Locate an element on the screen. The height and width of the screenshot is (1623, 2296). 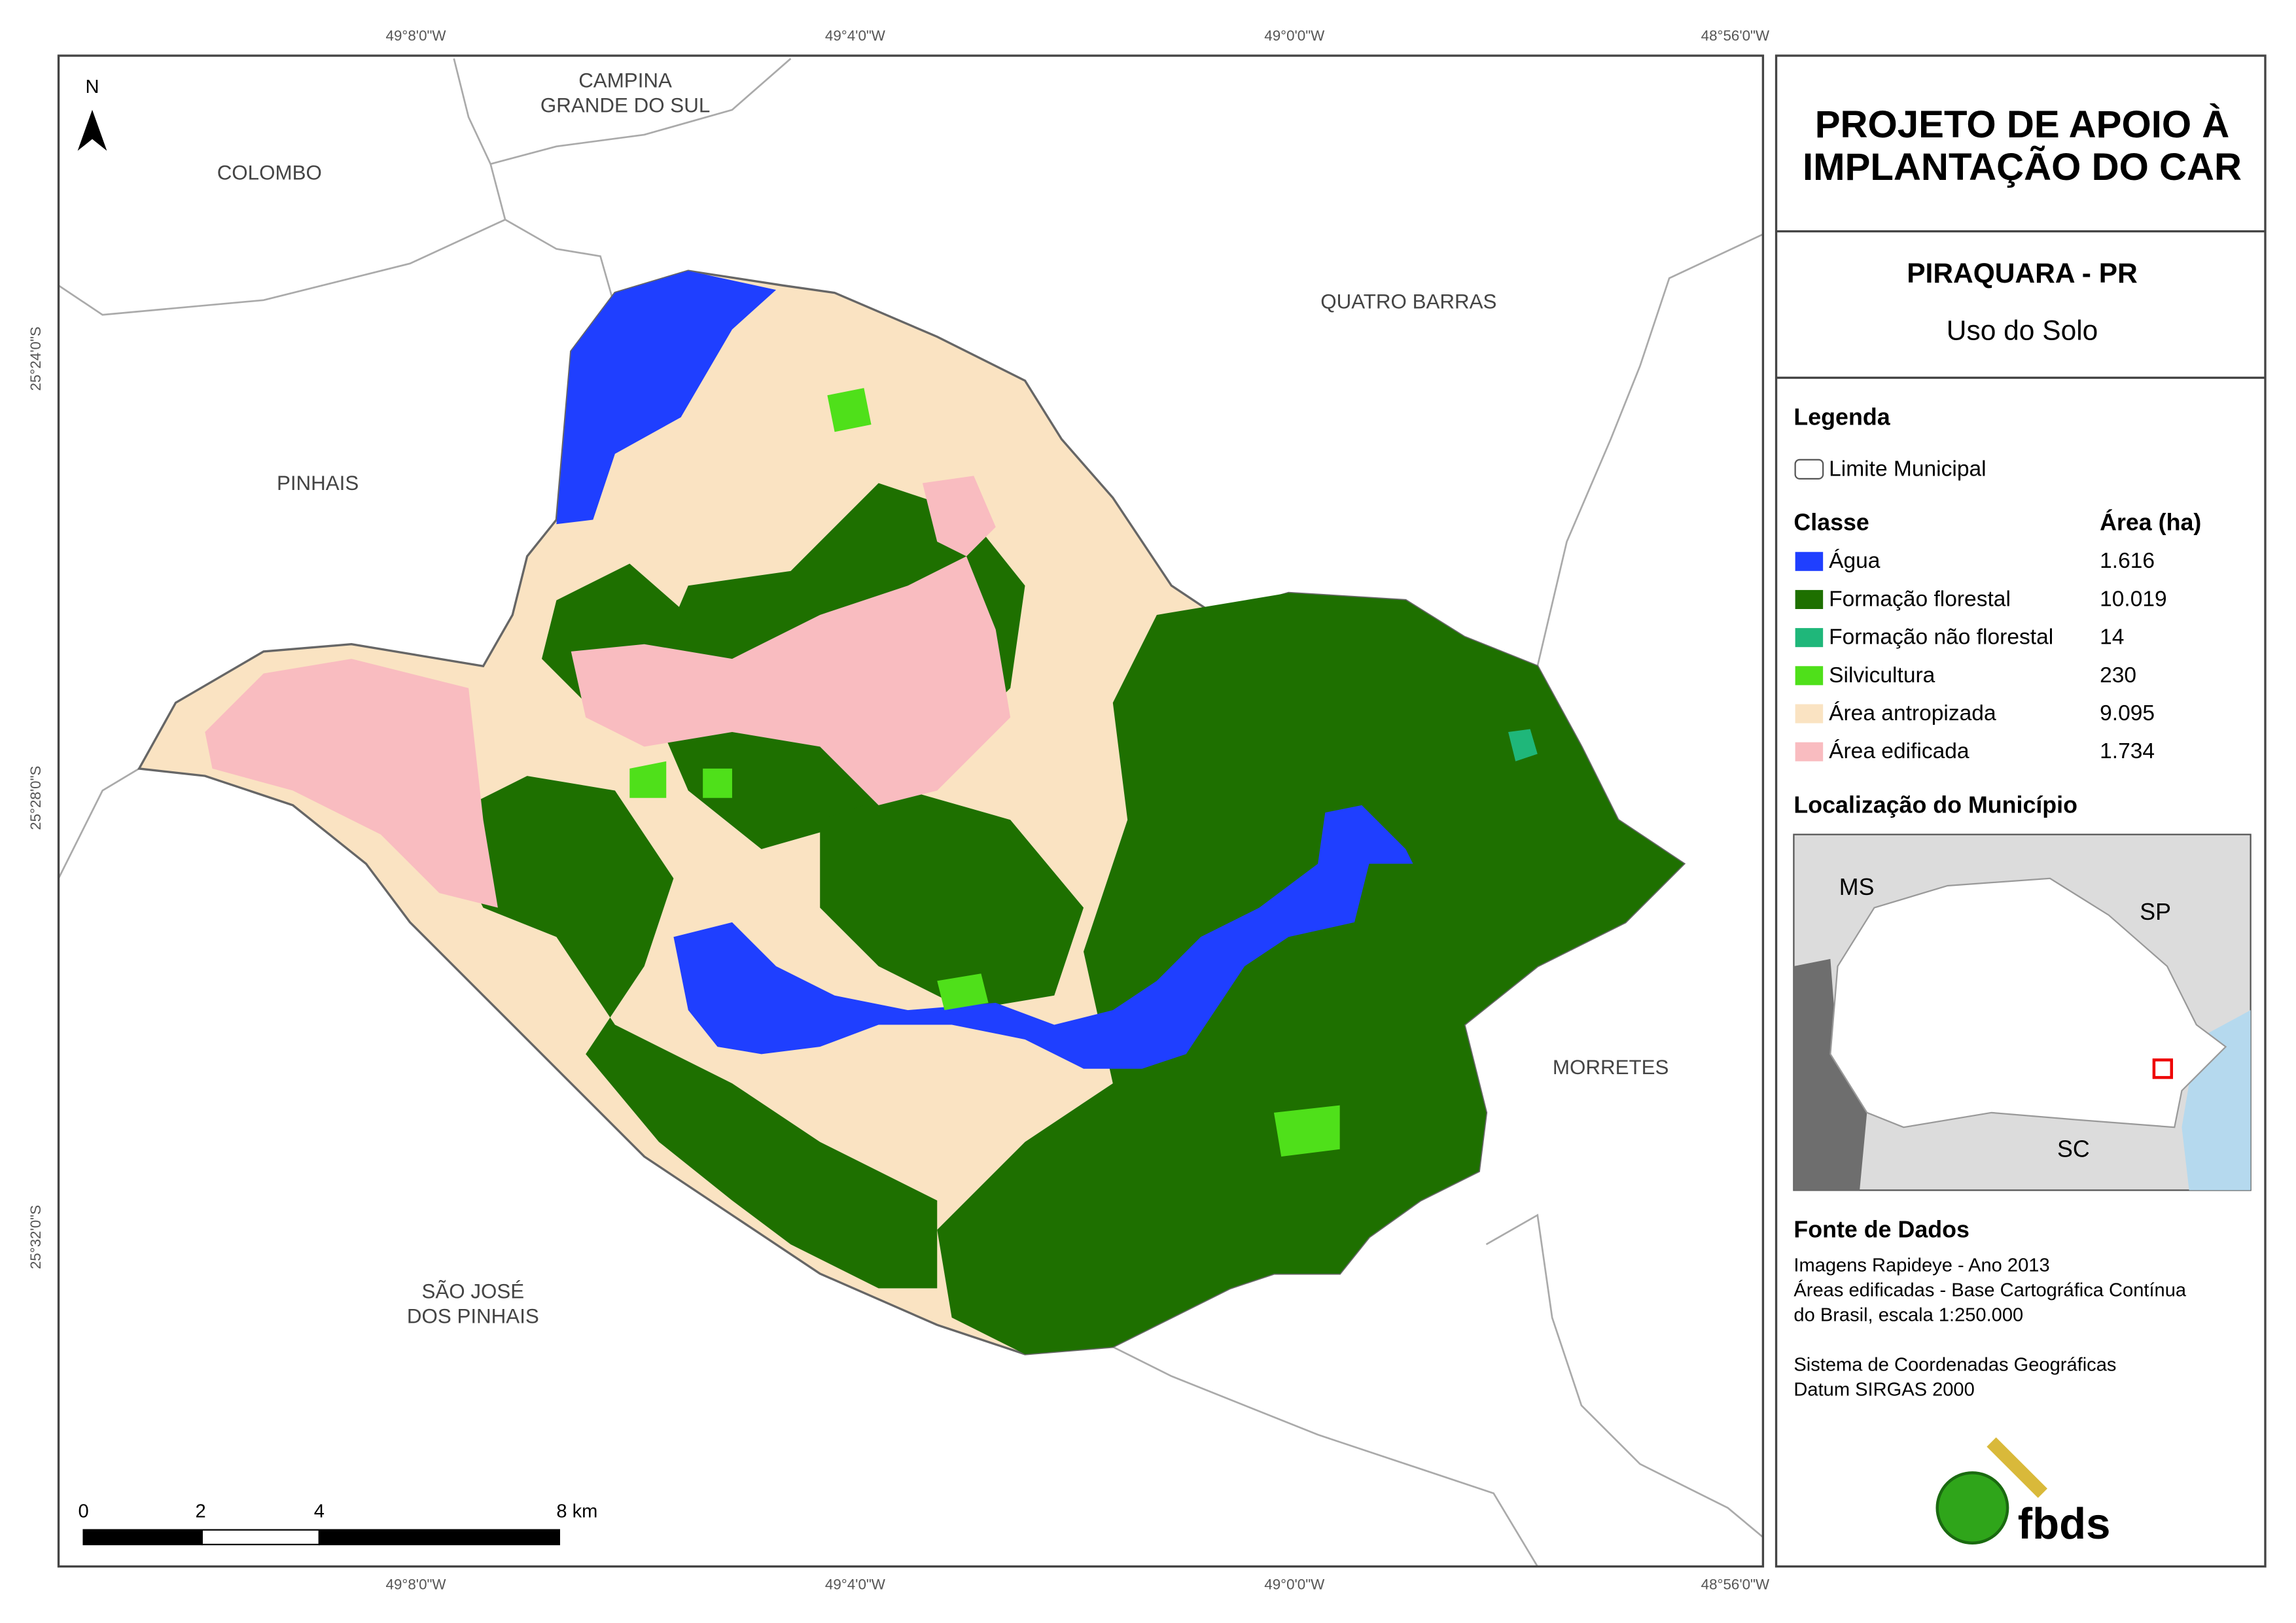
legend-label: Água is located at coordinates (1855, 561).